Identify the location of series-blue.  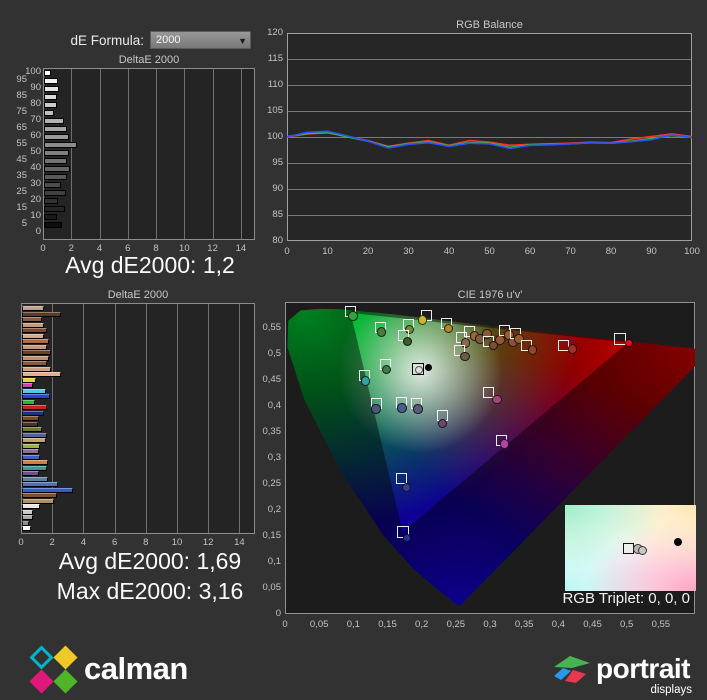
(489, 140).